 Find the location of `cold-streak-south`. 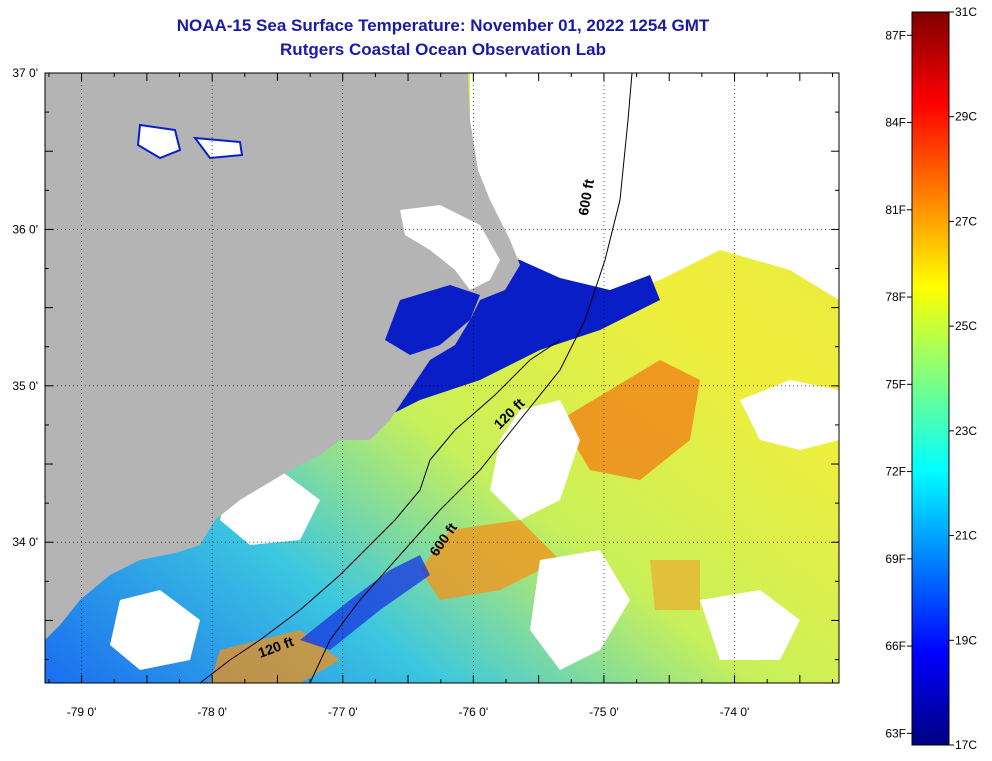

cold-streak-south is located at coordinates (365, 602).